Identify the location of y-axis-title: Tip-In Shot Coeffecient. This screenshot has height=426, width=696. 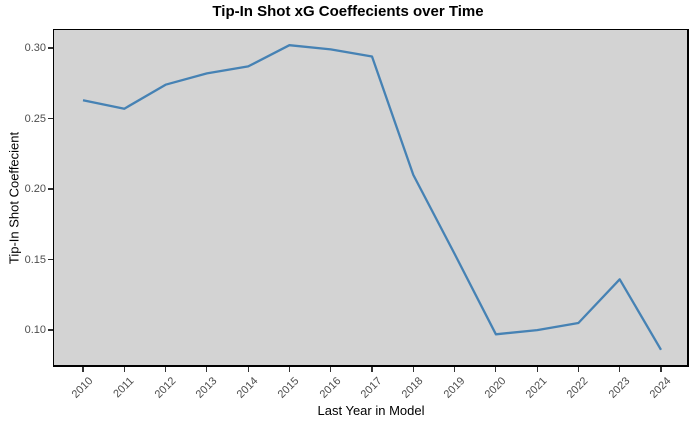
(14, 198).